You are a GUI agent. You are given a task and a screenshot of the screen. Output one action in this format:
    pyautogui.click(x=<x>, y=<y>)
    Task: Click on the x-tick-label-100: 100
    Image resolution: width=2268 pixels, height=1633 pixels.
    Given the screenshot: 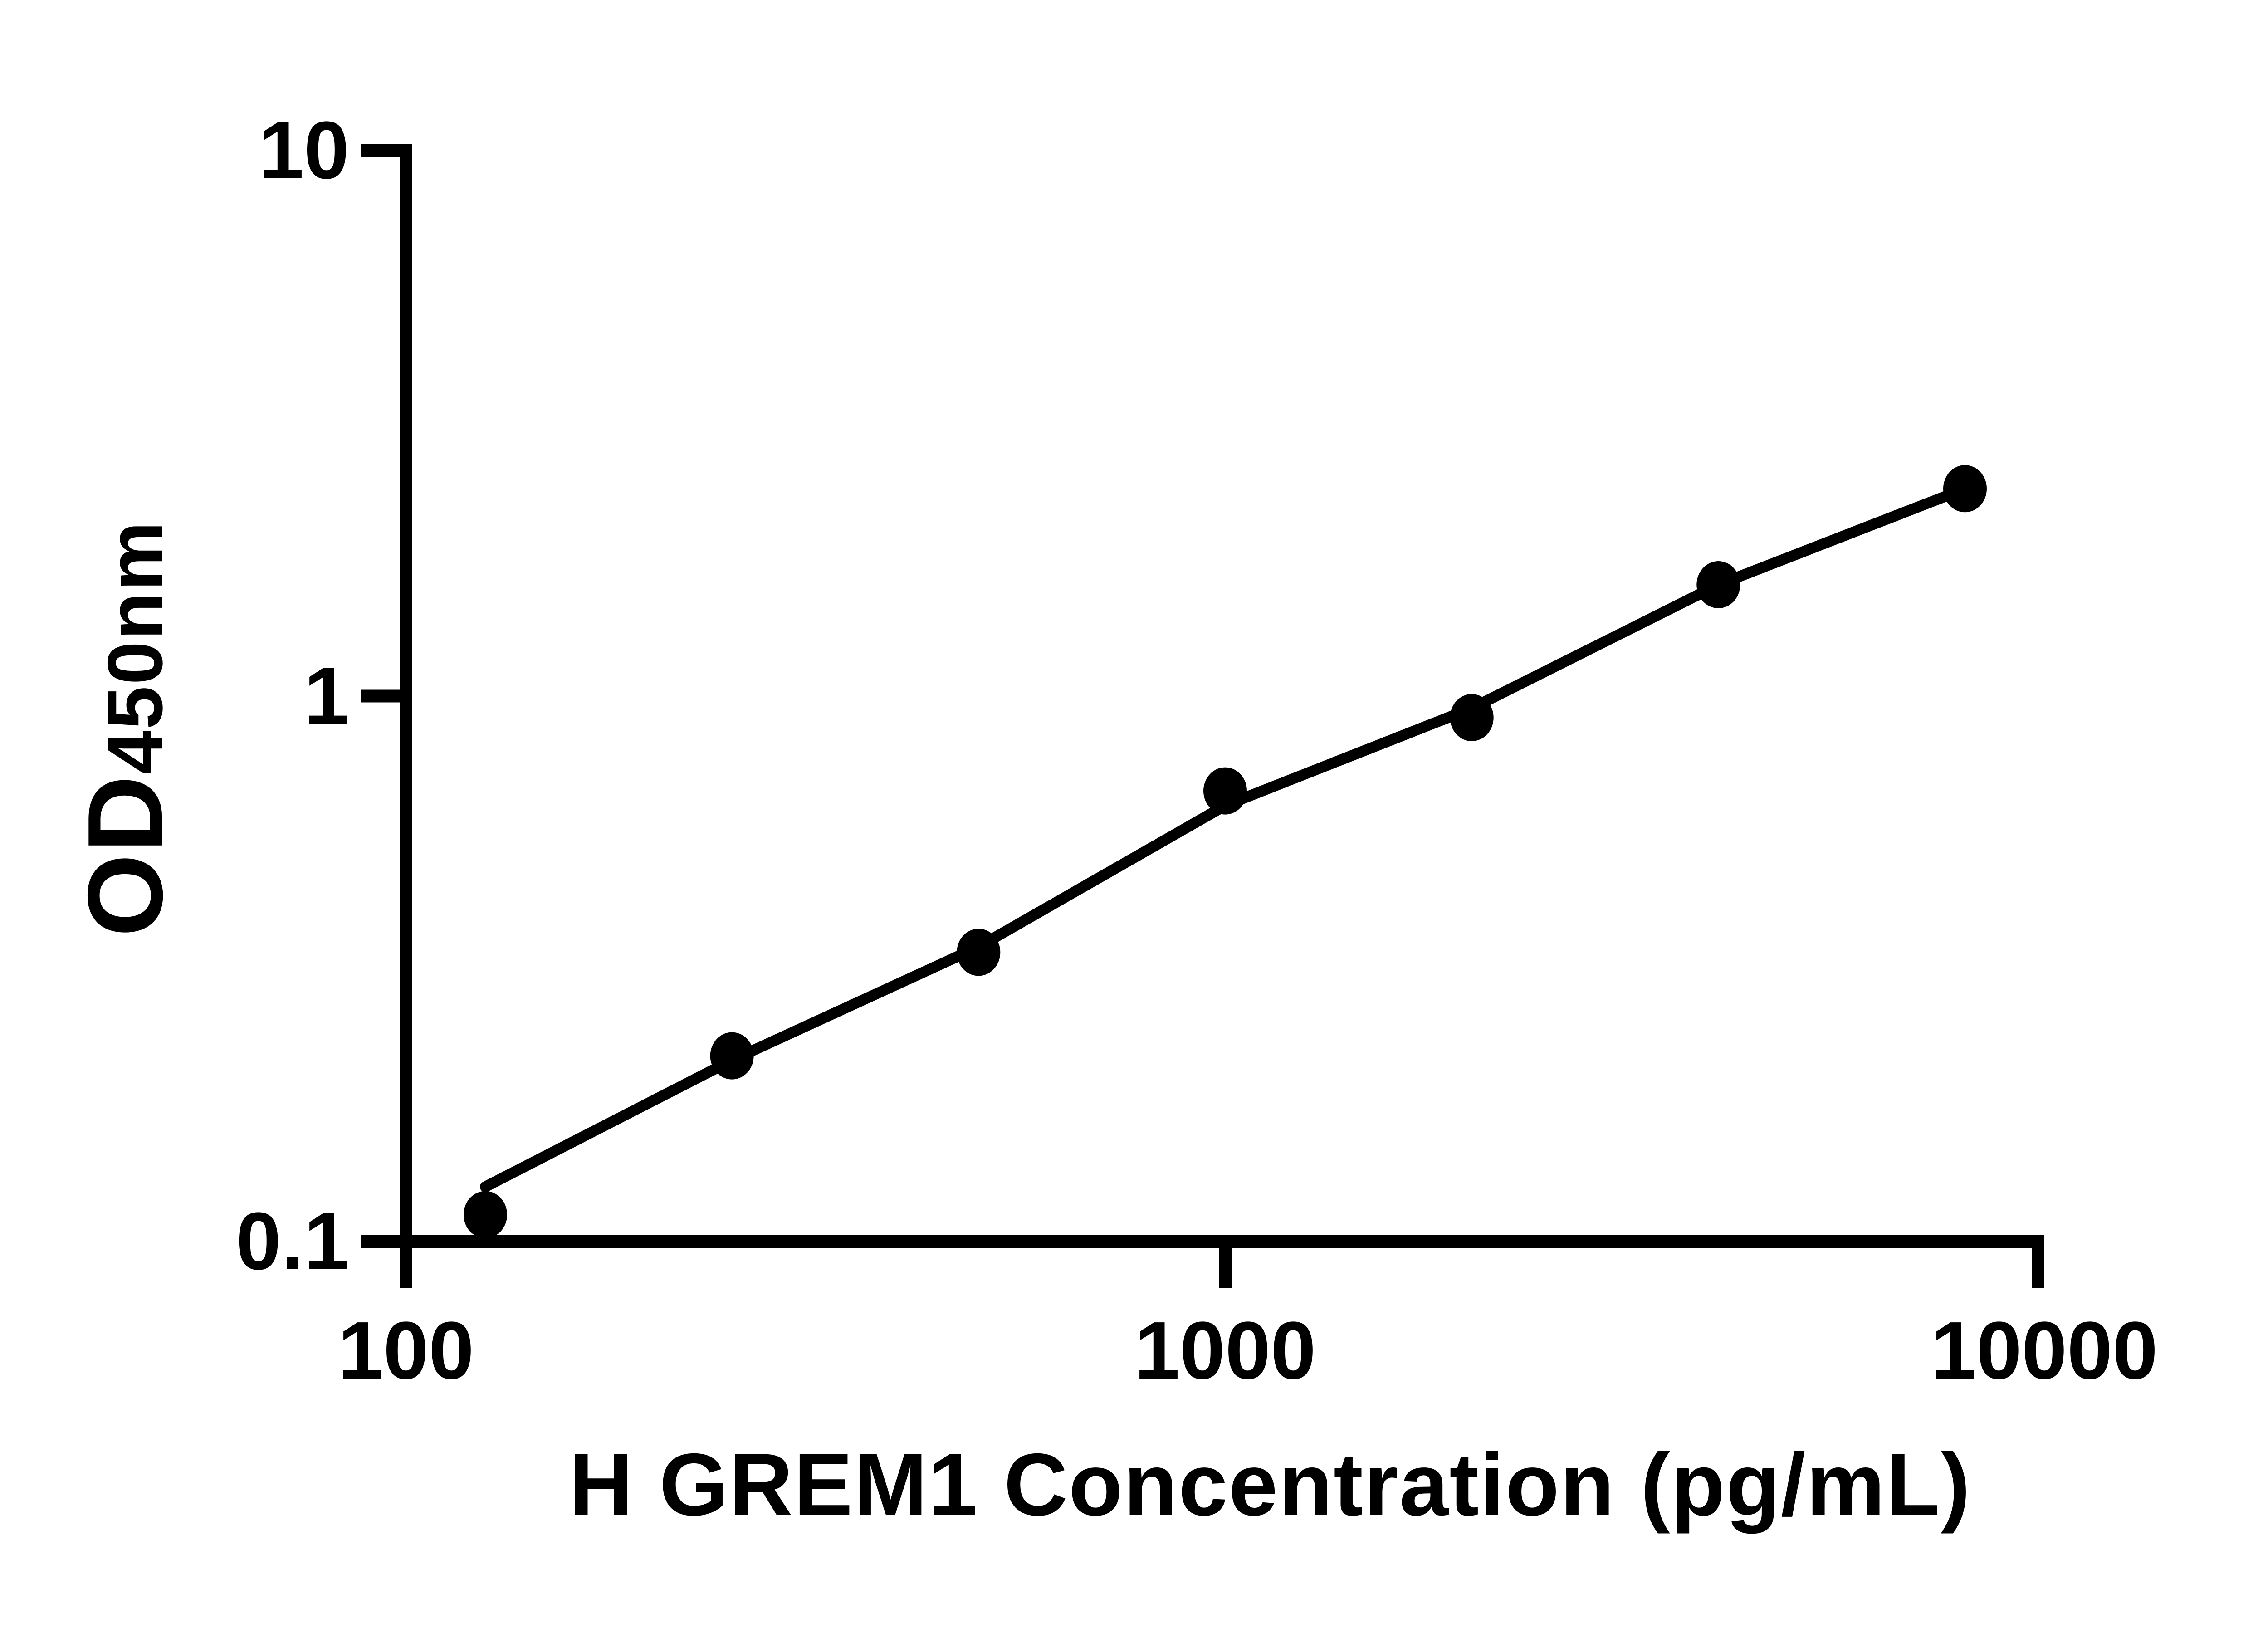 What is the action you would take?
    pyautogui.click(x=406, y=1350)
    